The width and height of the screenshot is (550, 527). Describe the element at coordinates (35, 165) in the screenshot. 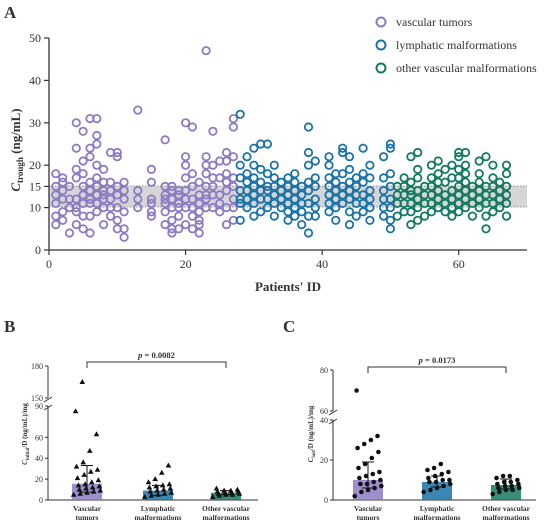

I see `y-tick-label: 20` at that location.